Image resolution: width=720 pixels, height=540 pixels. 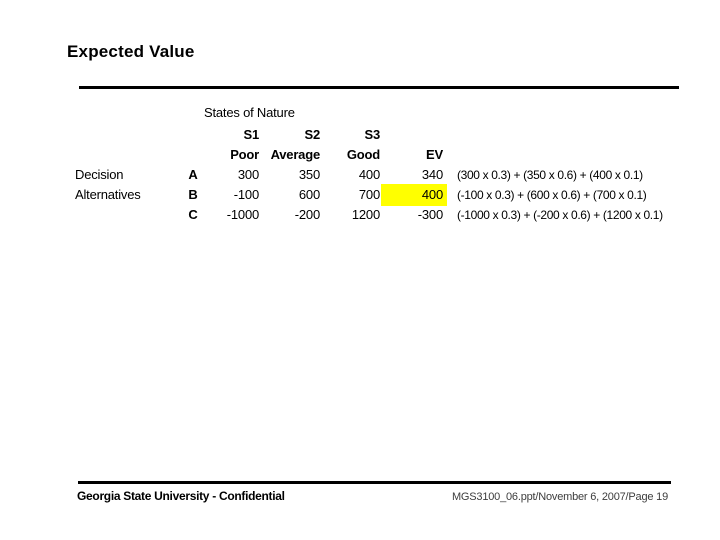 I want to click on cell-a-s3: 400, so click(x=369, y=174).